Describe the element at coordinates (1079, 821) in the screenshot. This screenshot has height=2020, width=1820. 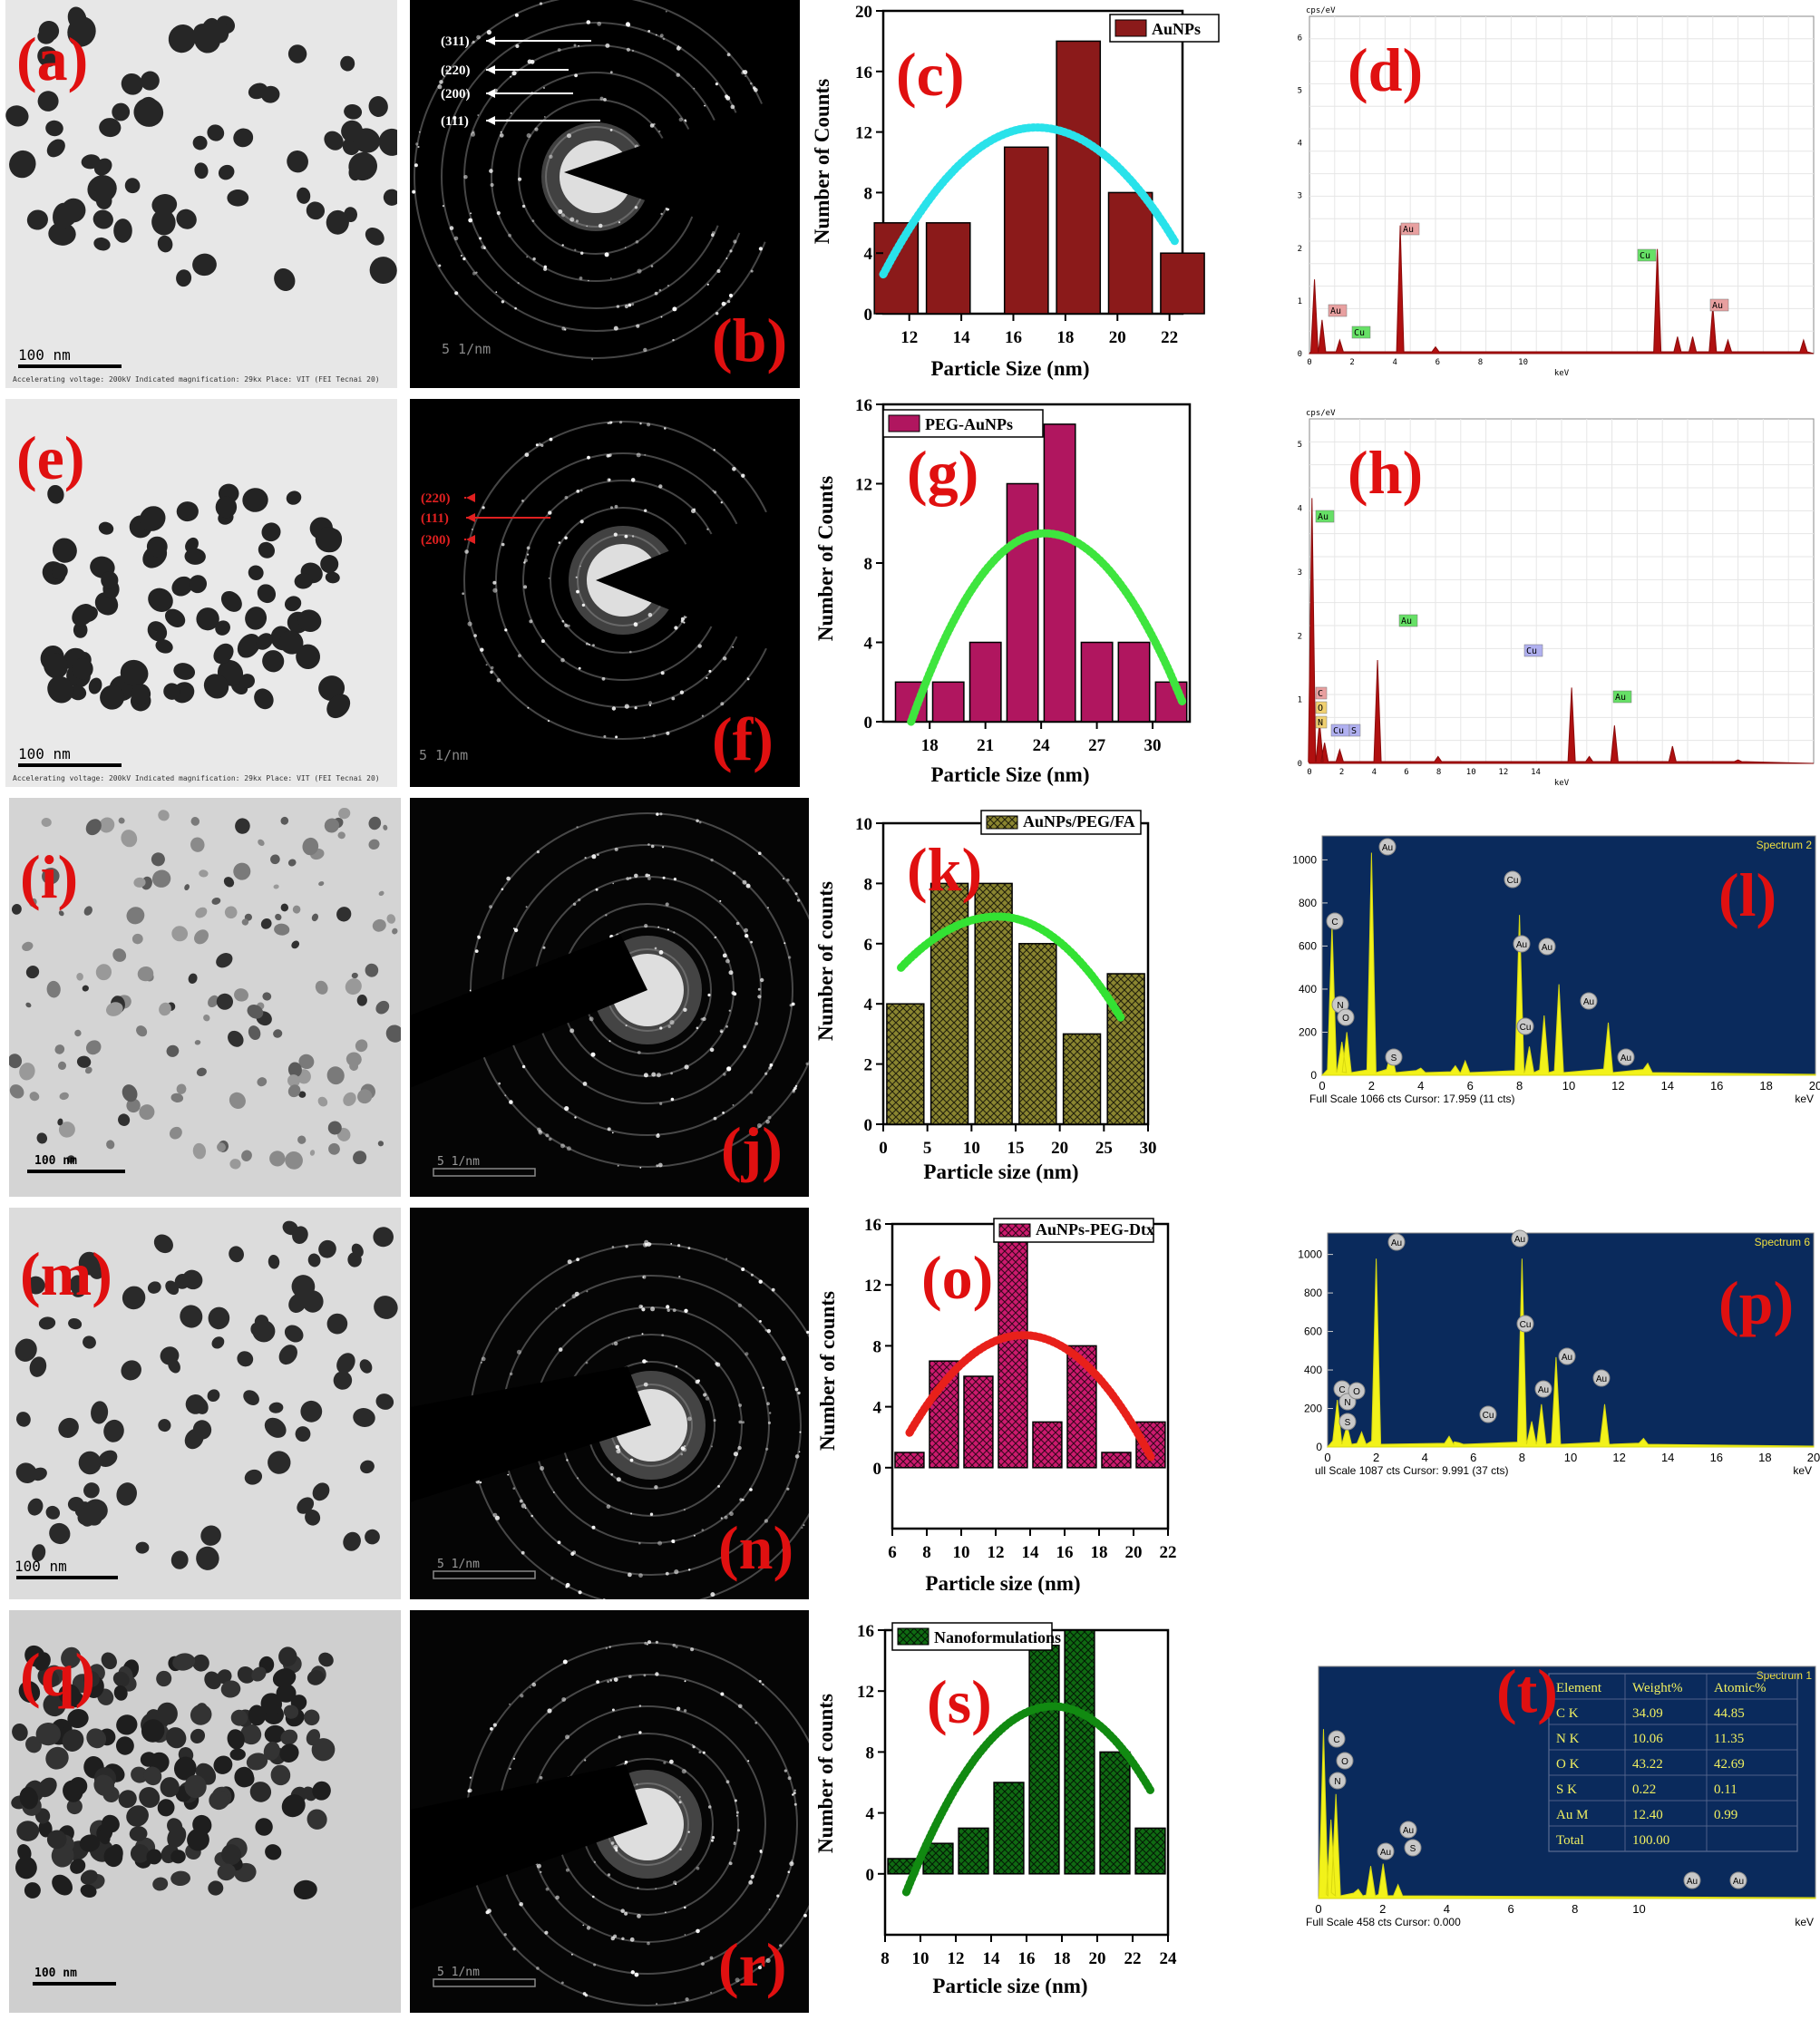
I see `legend-label: AuNPs/PEG/FA` at that location.